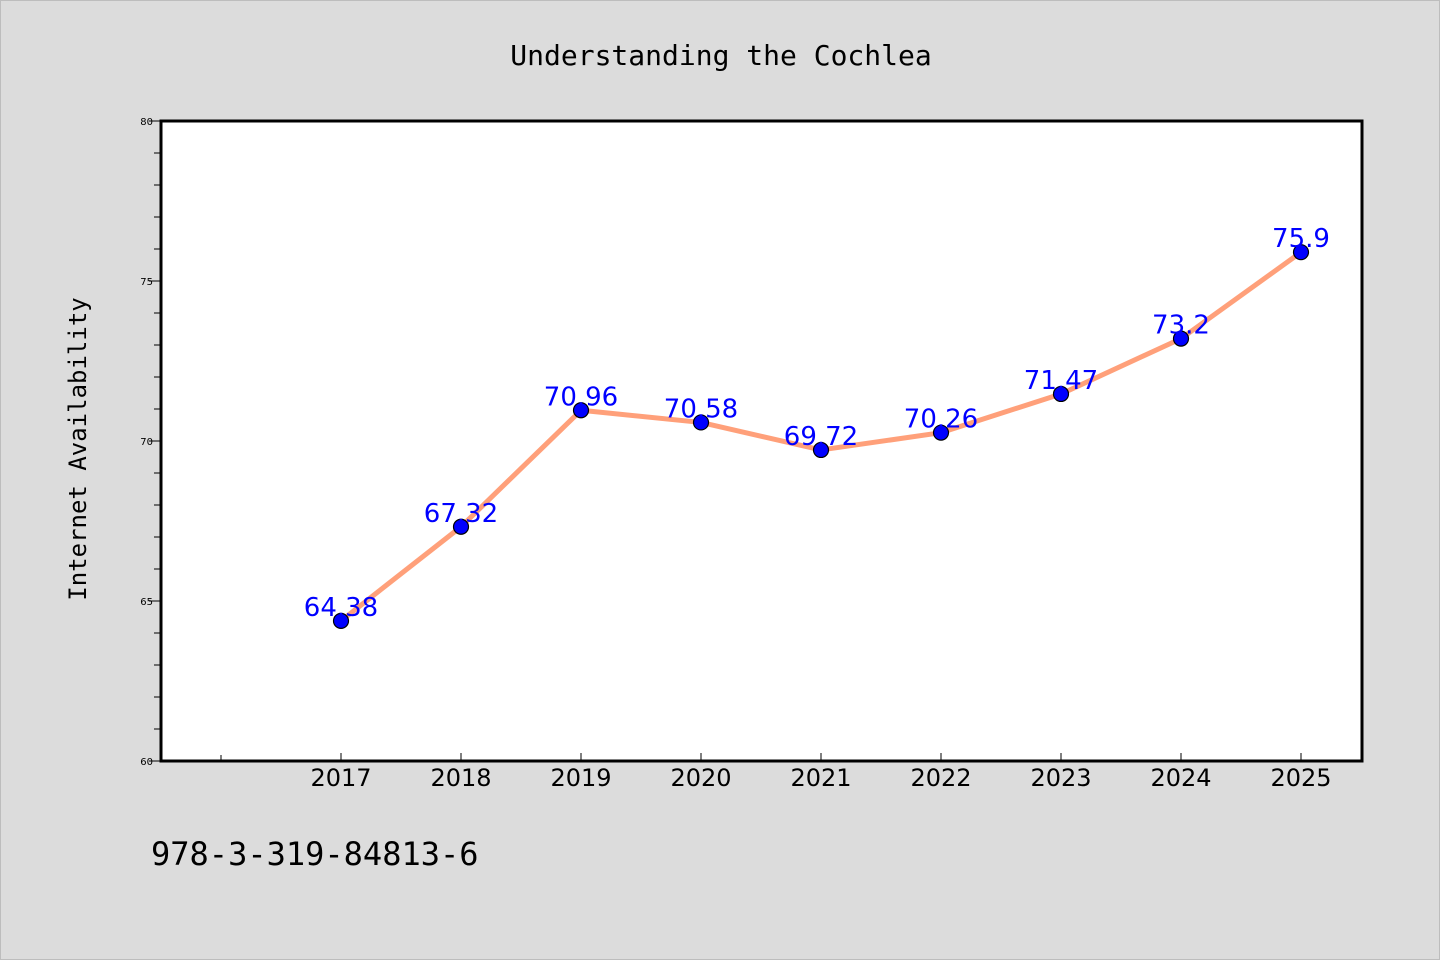 The height and width of the screenshot is (960, 1440). What do you see at coordinates (701, 409) in the screenshot?
I see `data-label: 70.58` at bounding box center [701, 409].